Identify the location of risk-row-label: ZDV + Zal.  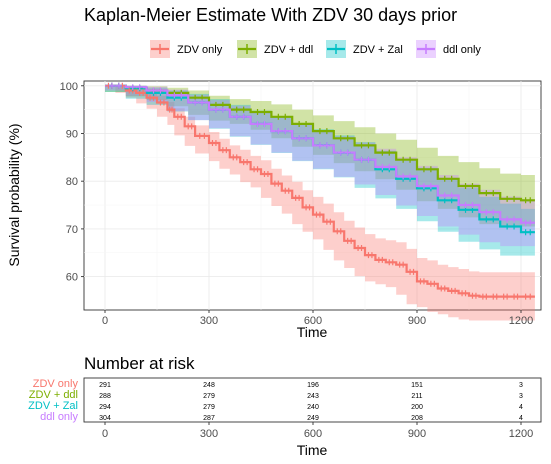
(53, 406).